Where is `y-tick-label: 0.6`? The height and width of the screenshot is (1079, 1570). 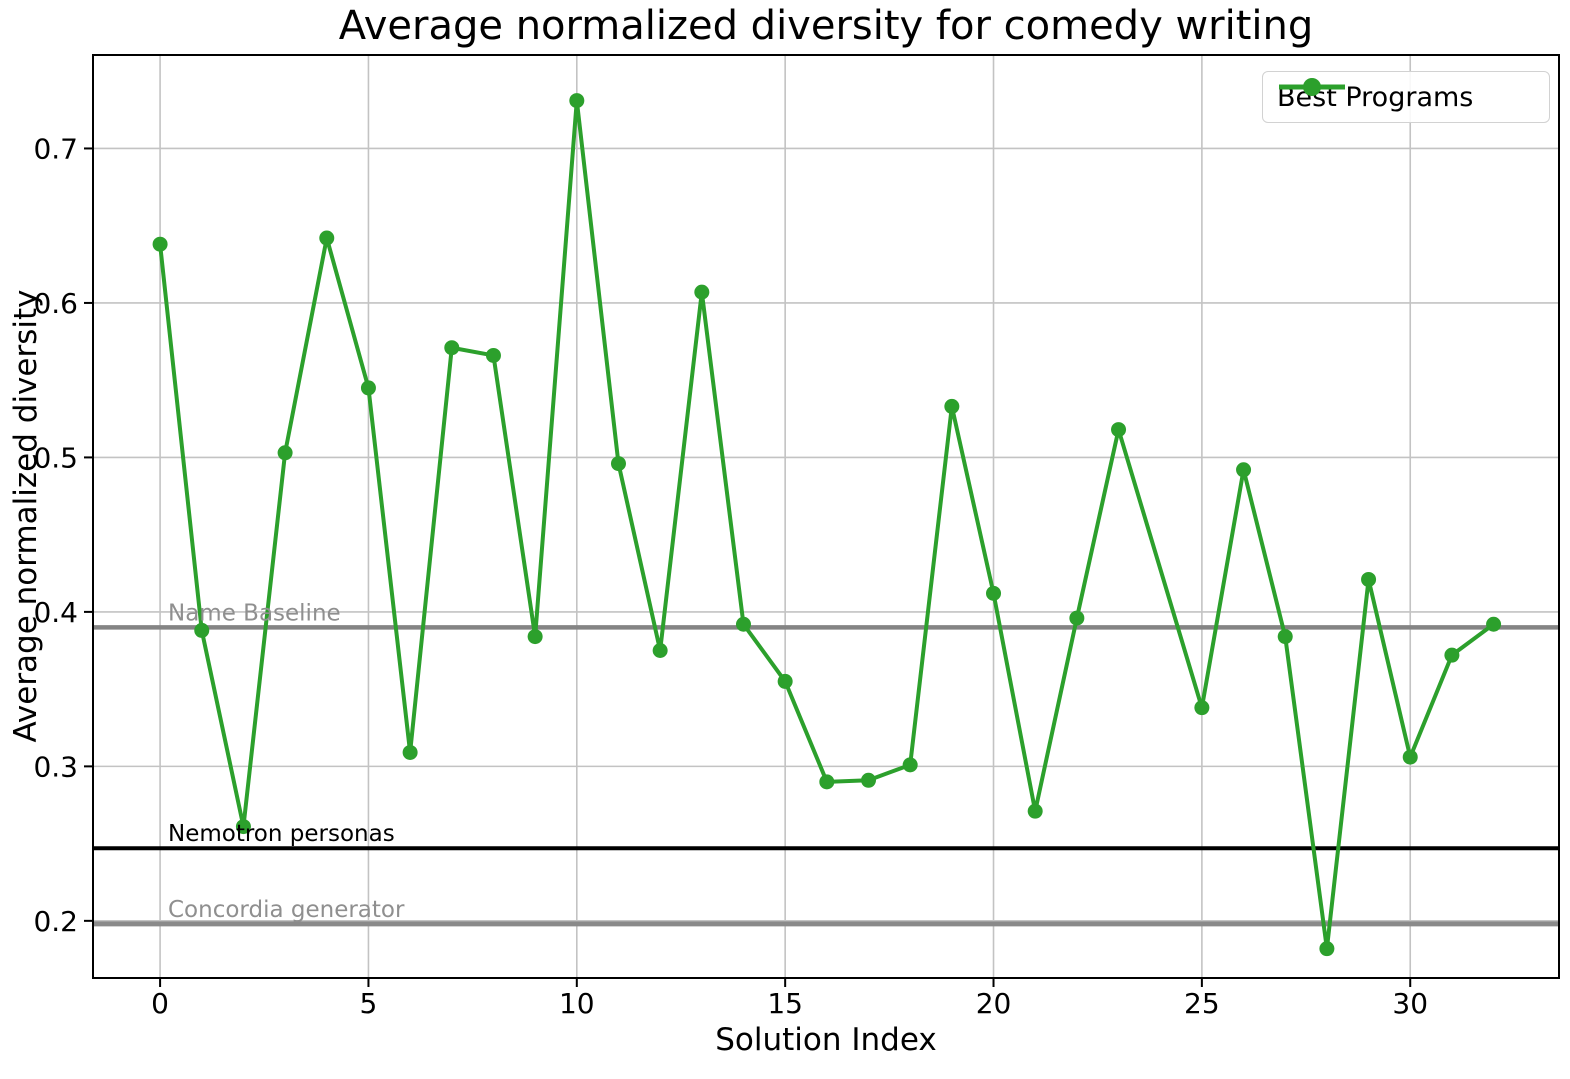 y-tick-label: 0.6 is located at coordinates (55, 303).